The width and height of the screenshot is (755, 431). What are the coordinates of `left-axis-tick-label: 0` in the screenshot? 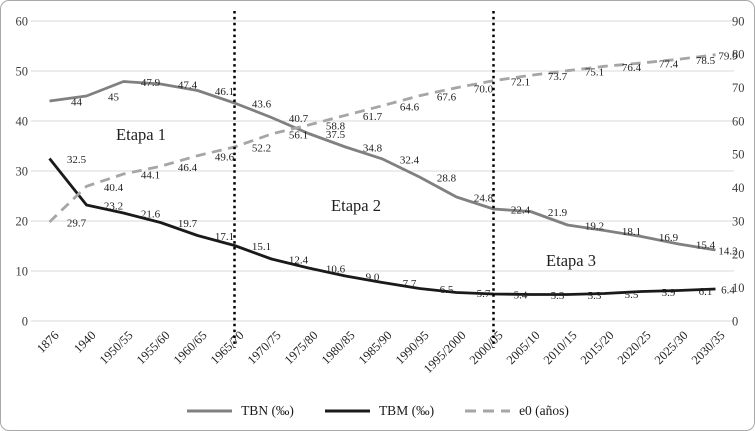 It's located at (25, 321).